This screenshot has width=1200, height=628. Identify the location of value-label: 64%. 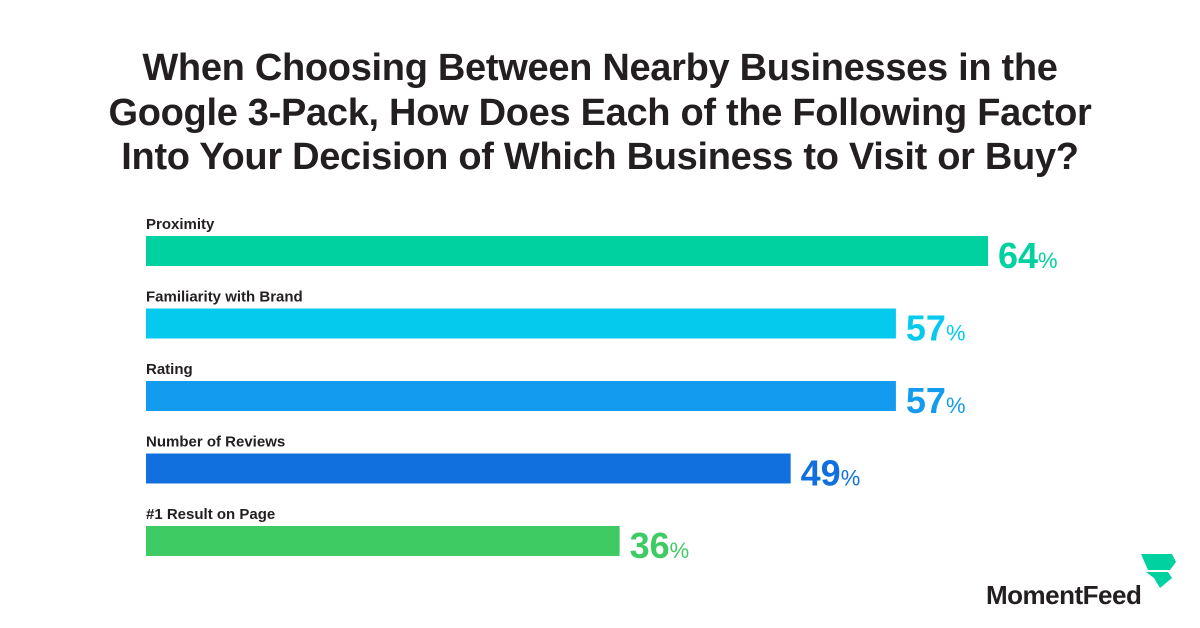
(1028, 255).